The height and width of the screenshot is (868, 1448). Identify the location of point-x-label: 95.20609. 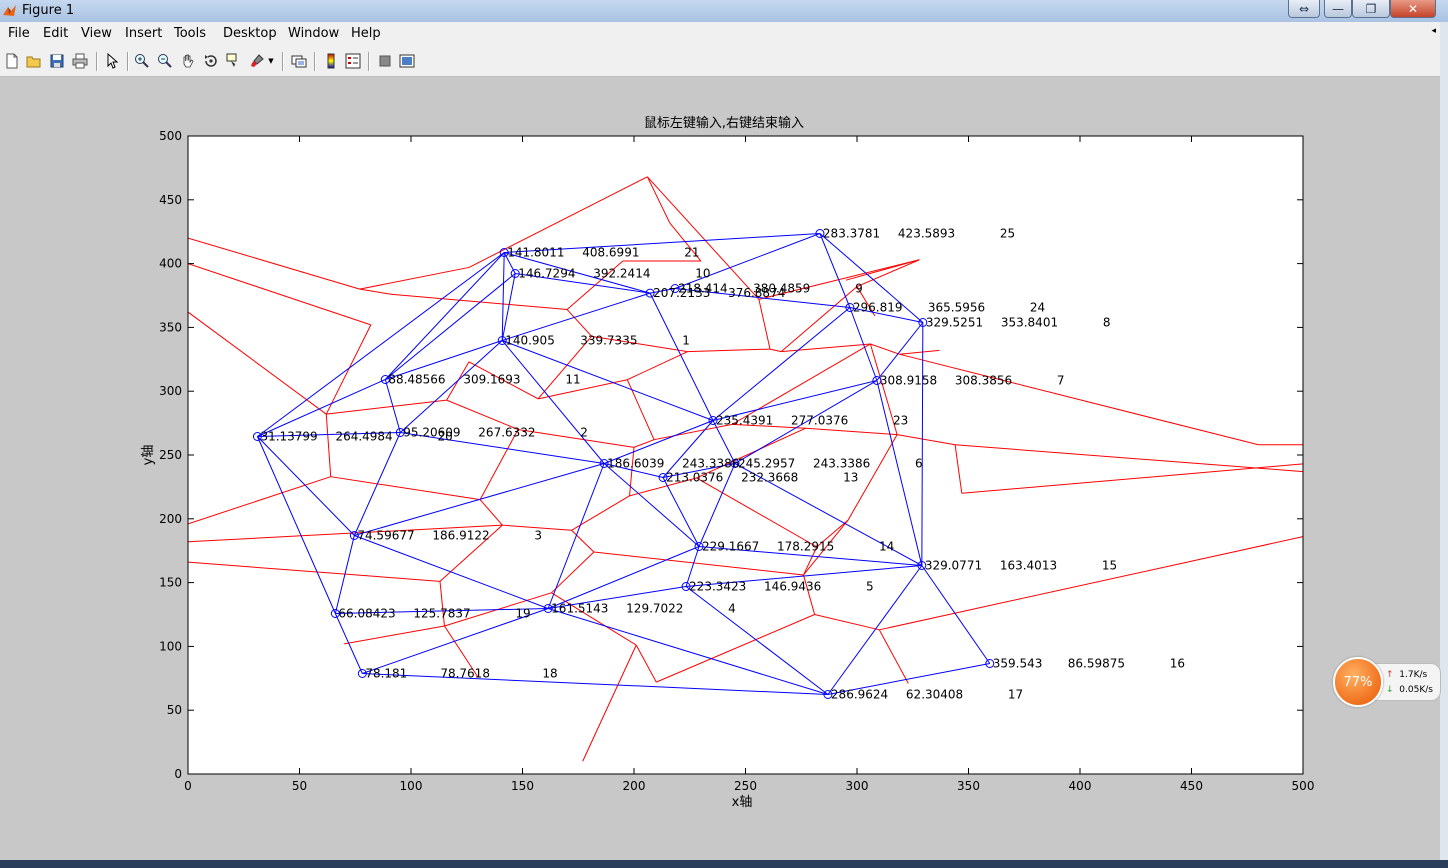
(431, 433).